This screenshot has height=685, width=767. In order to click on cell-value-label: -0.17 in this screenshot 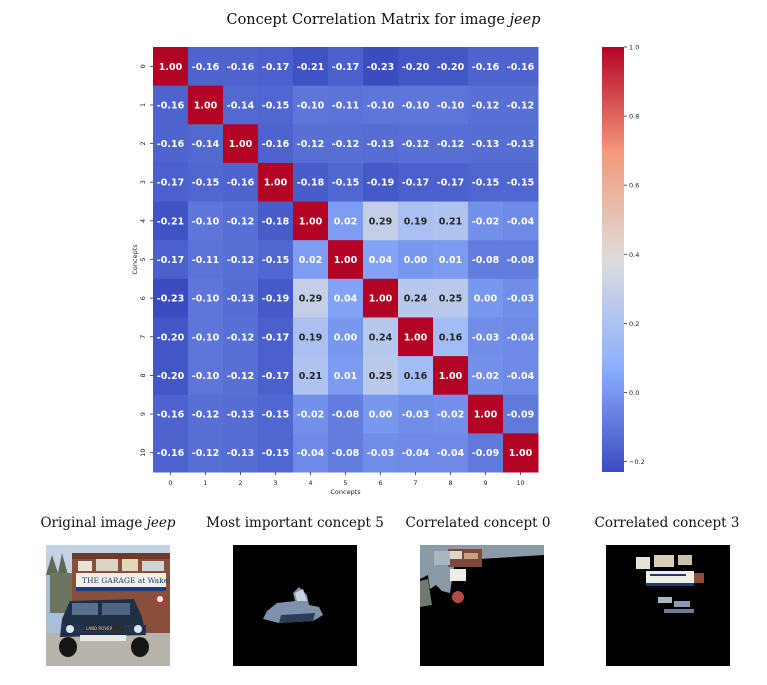, I will do `click(275, 67)`.